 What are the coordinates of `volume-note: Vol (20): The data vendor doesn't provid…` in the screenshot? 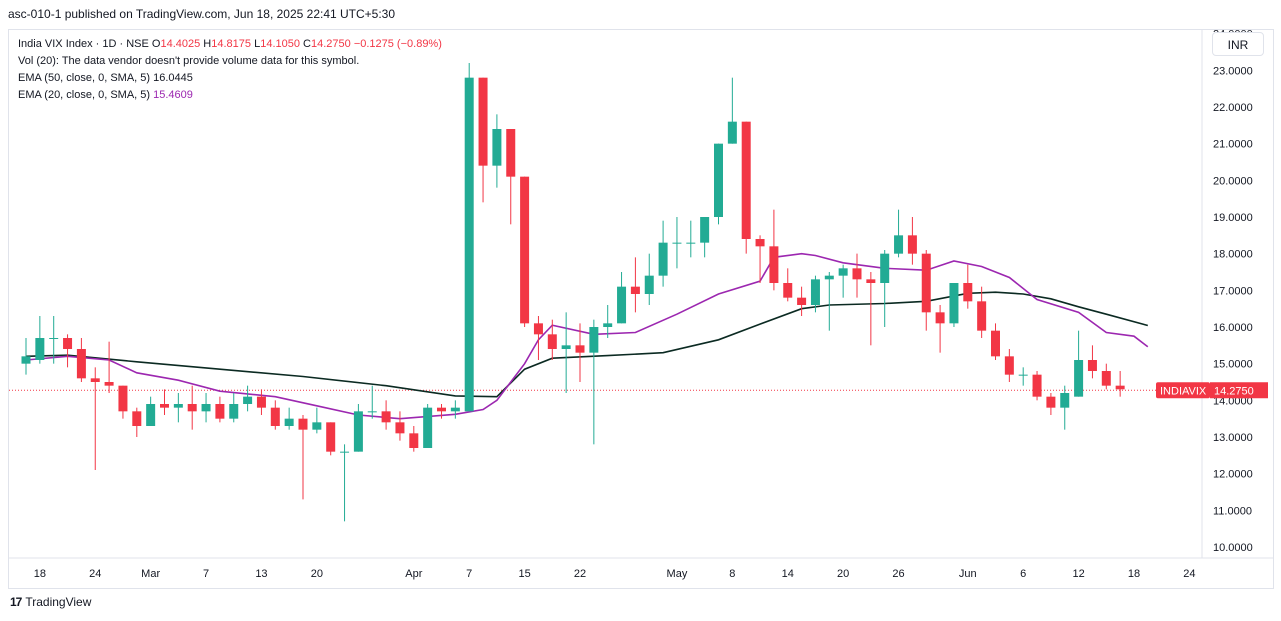 It's located at (189, 61).